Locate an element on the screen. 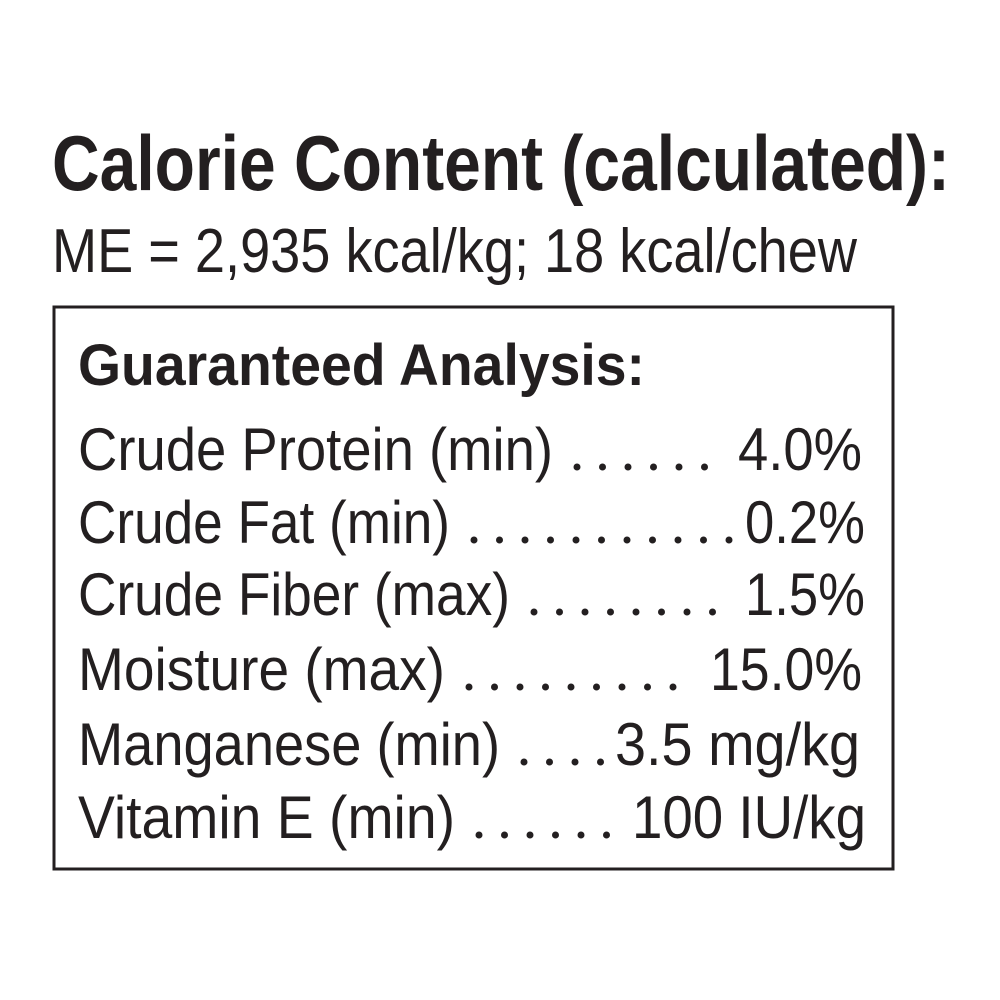 This screenshot has width=1000, height=1000. row-name: Crude Fat (min) is located at coordinates (264, 522).